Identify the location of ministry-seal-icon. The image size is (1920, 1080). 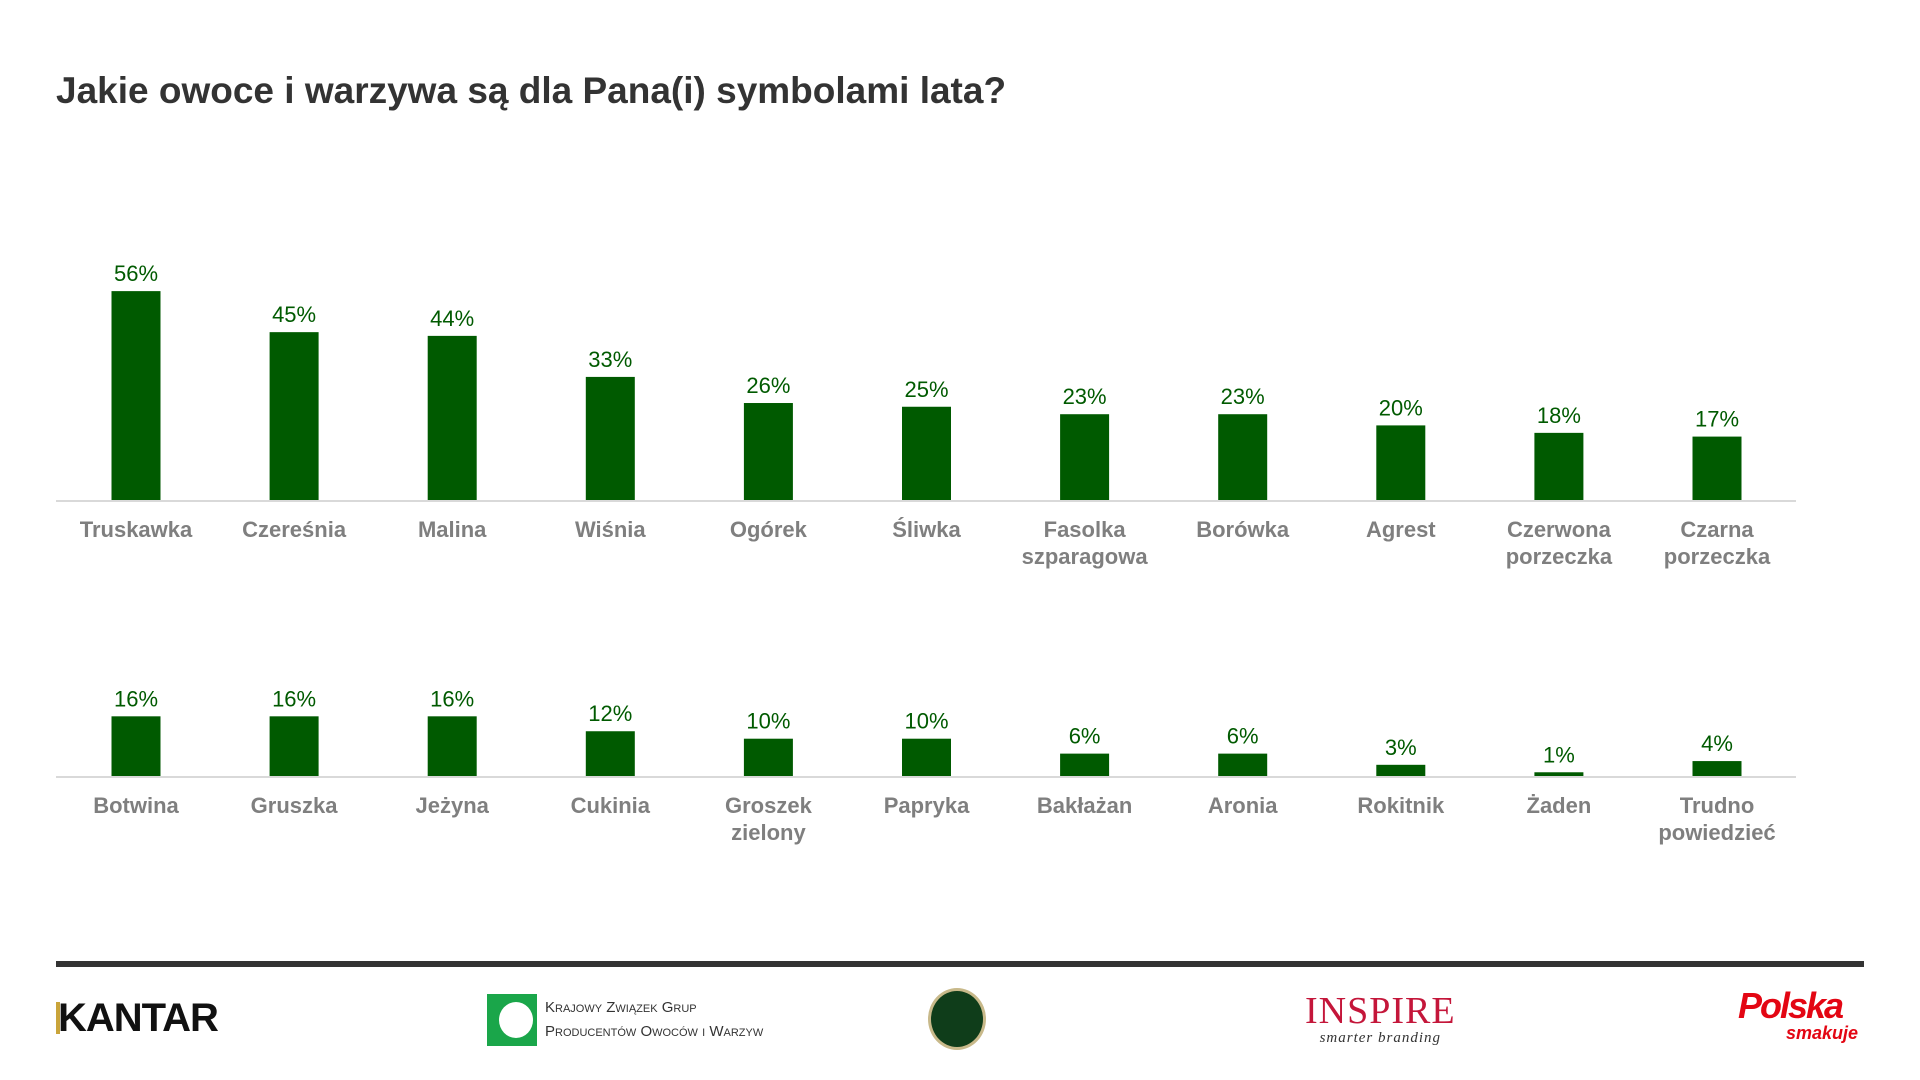
(957, 1019).